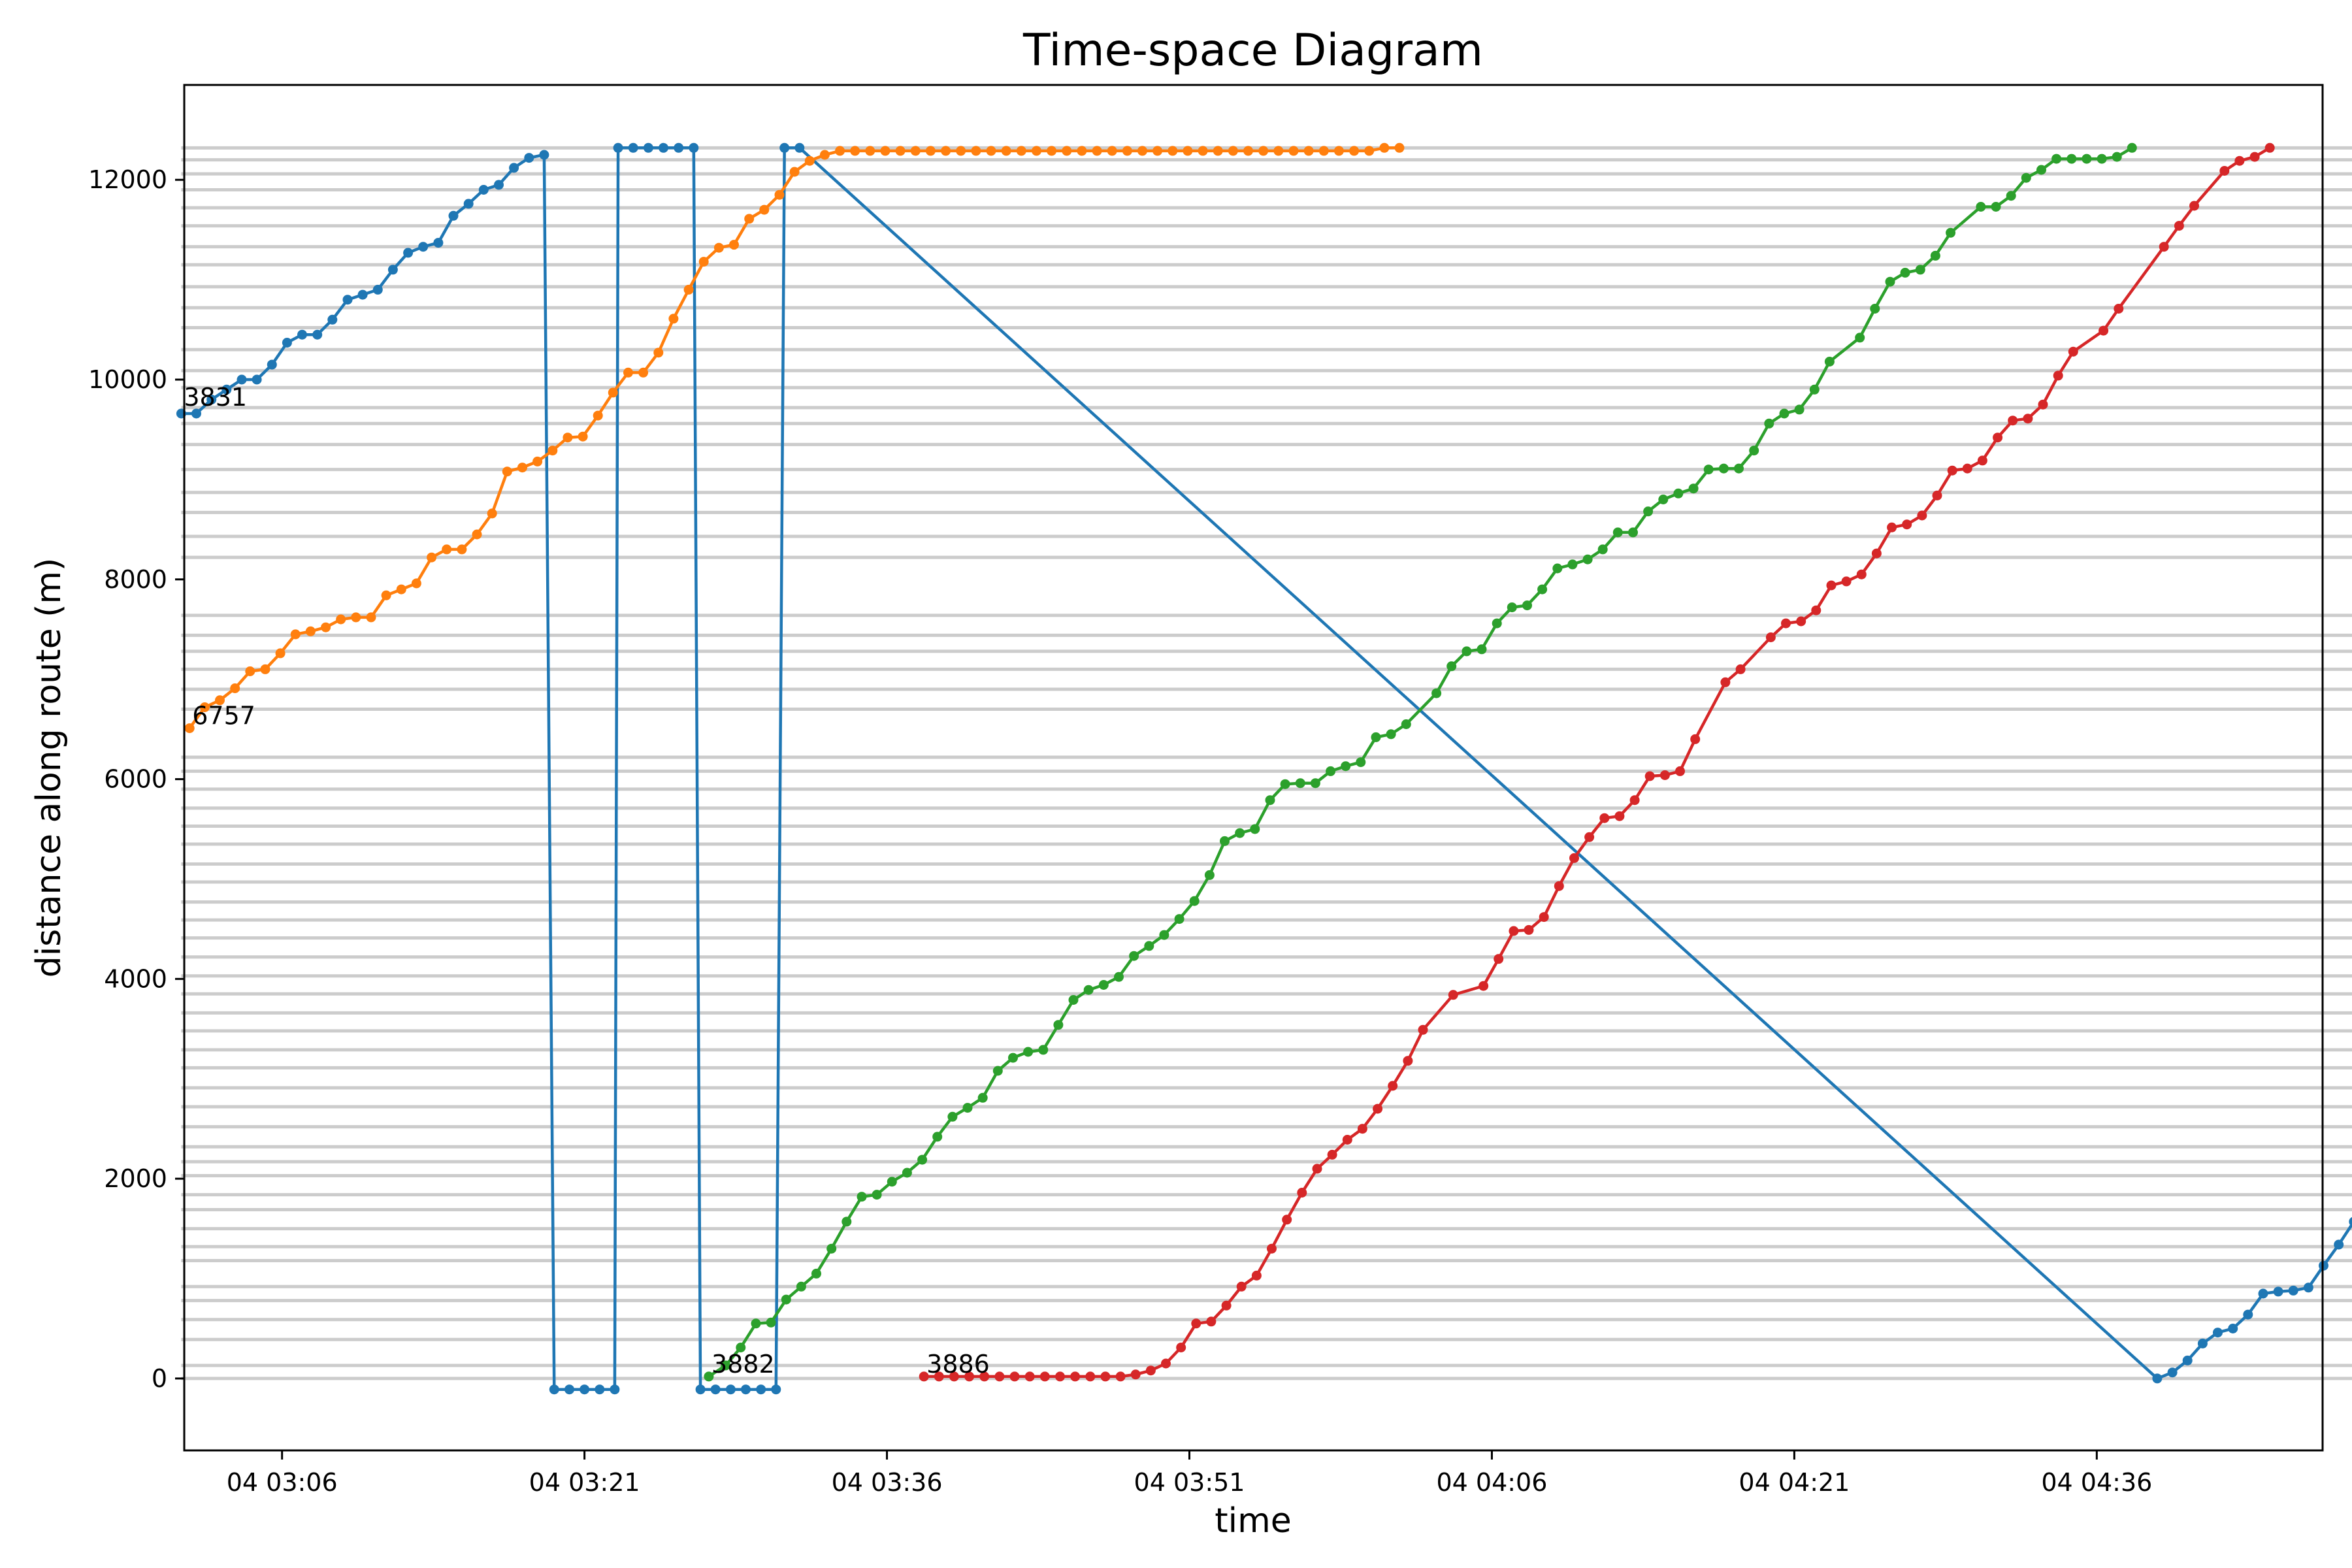 Image resolution: width=2352 pixels, height=1568 pixels. What do you see at coordinates (1252, 50) in the screenshot?
I see `chart-title: Time-space Diagram` at bounding box center [1252, 50].